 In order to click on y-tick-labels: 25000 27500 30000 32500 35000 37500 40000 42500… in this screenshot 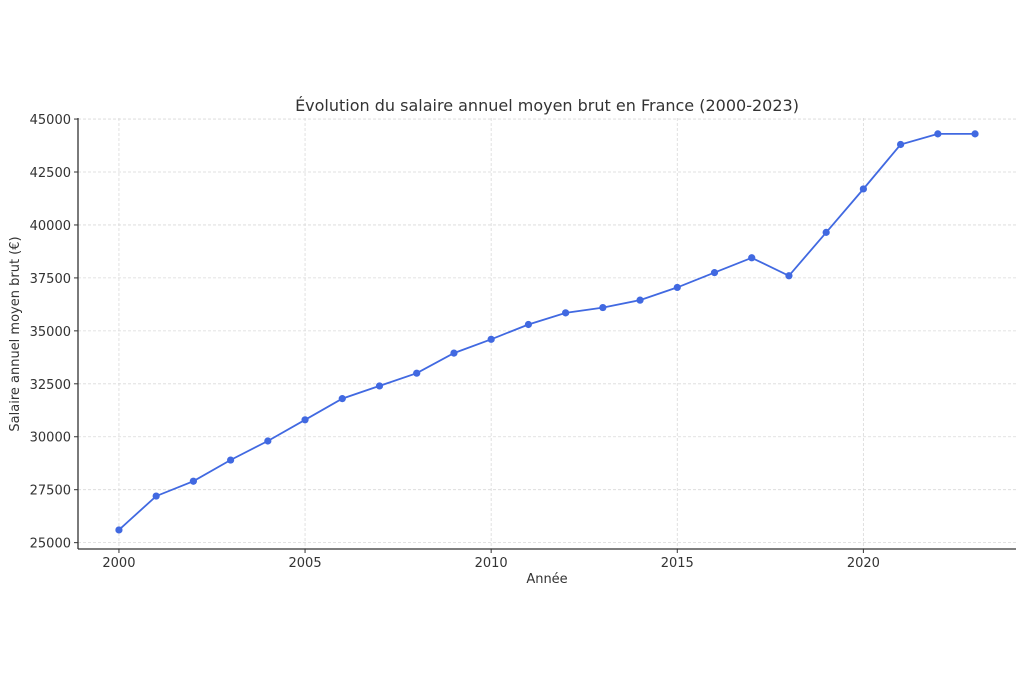, I will do `click(54, 332)`.